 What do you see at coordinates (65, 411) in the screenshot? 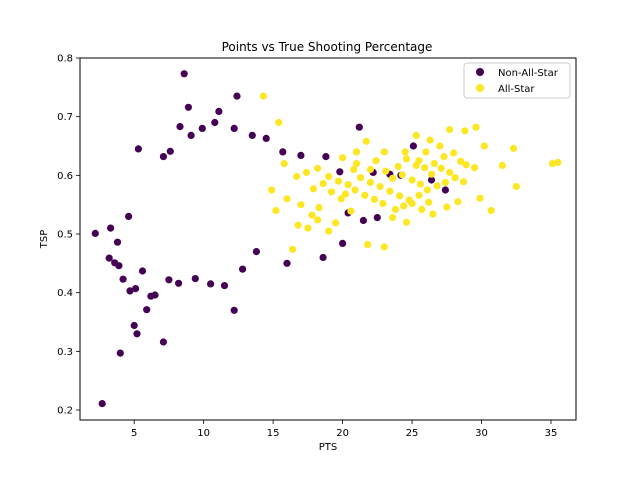
I see `y-tick-label: 0.2` at bounding box center [65, 411].